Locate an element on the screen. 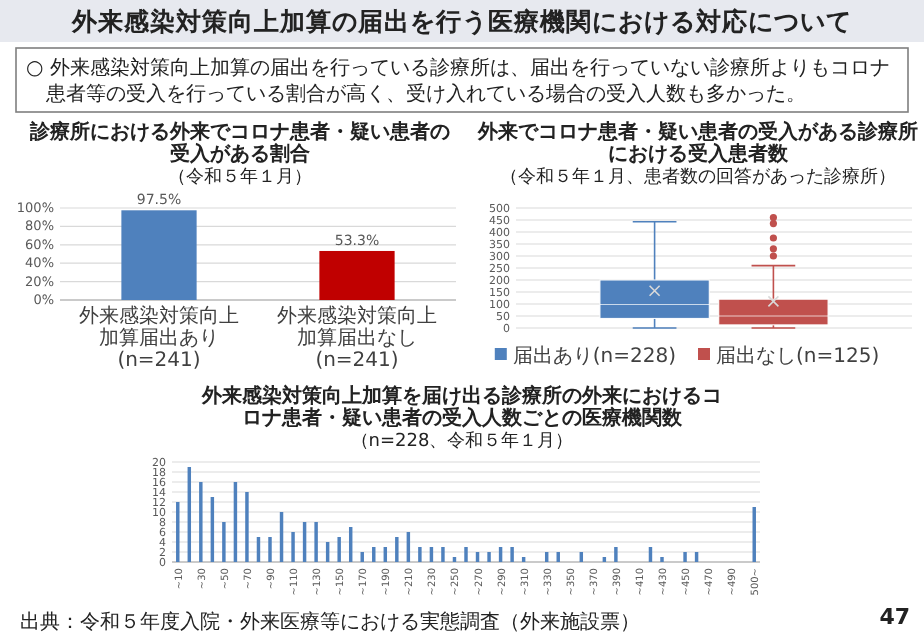  chart-title: 外来でコロナ患者・疑い患者の受入がある診療所における受入患者数 is located at coordinates (697, 143).